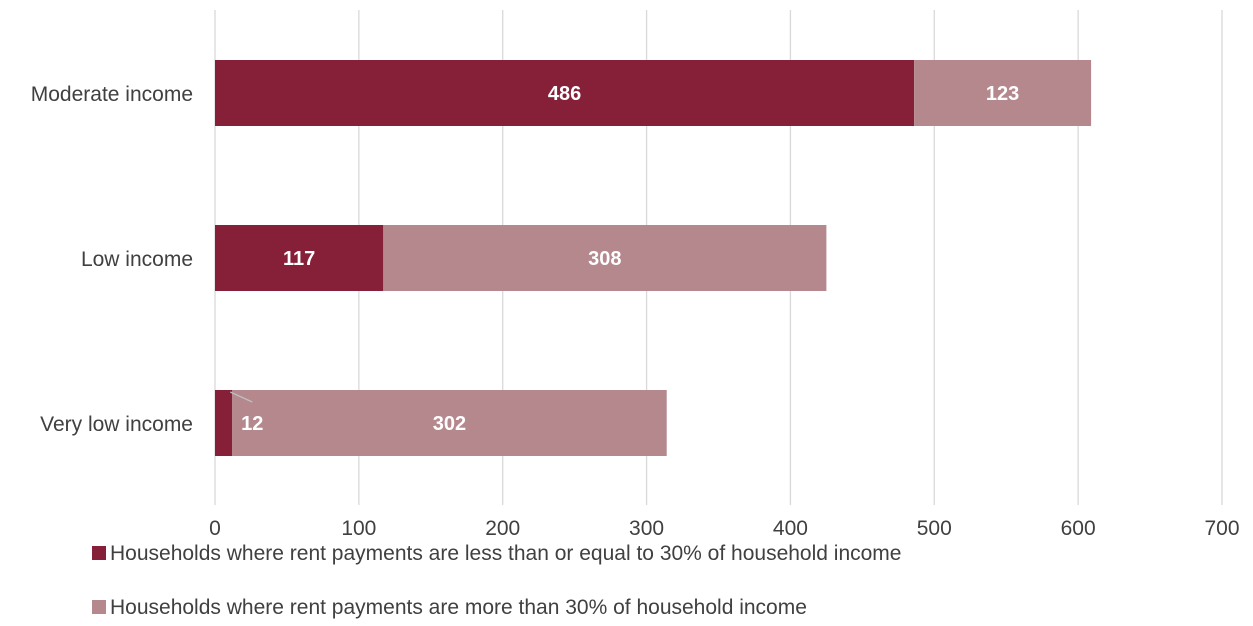  What do you see at coordinates (724, 528) in the screenshot?
I see `x-axis-tick-labels: 0 100 200 300 400 500 600 700` at bounding box center [724, 528].